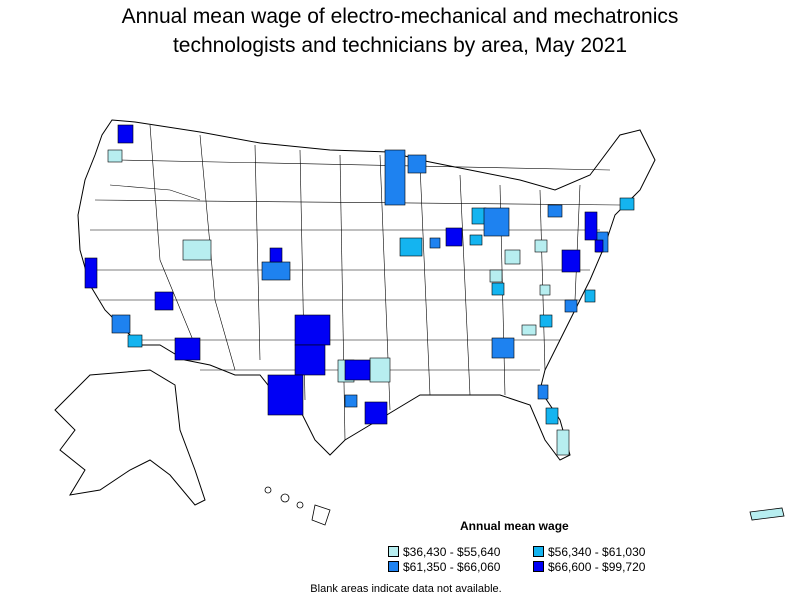 This screenshot has height=600, width=800. I want to click on legend-item-4: $66,600 - $99,720, so click(589, 568).